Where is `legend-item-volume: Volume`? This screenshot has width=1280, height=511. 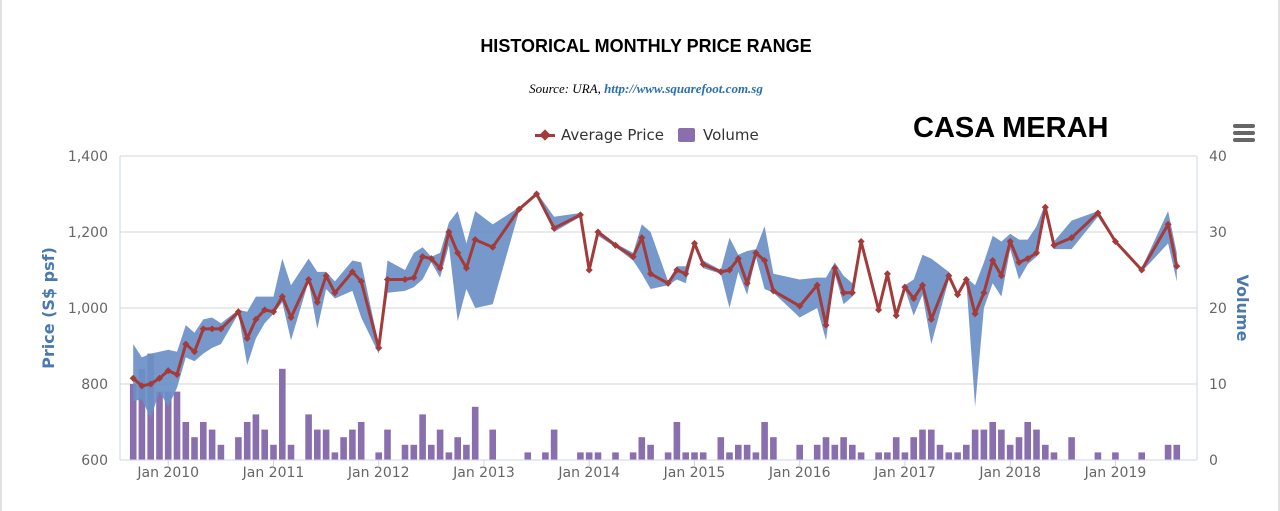 legend-item-volume: Volume is located at coordinates (718, 135).